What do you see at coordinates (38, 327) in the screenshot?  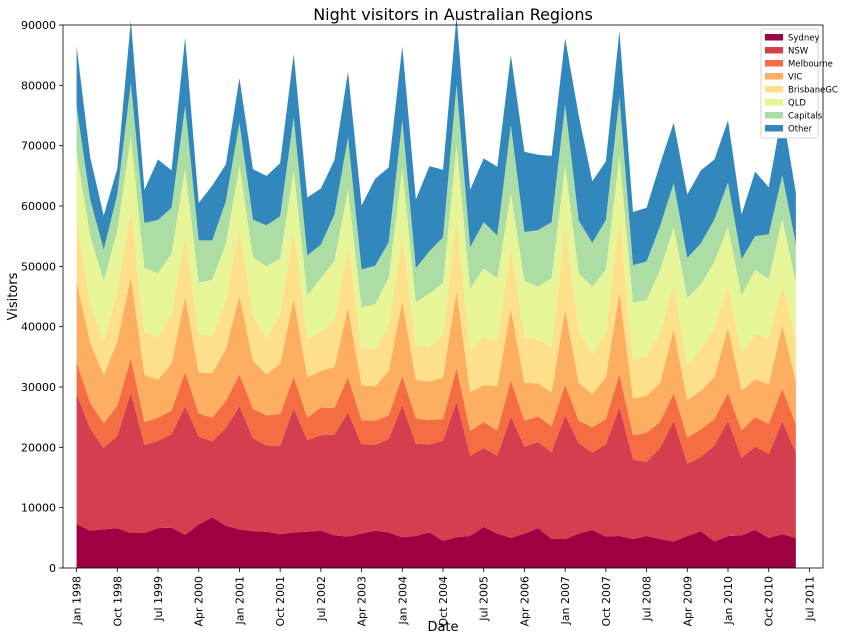 I see `y-tick-label: 40000` at bounding box center [38, 327].